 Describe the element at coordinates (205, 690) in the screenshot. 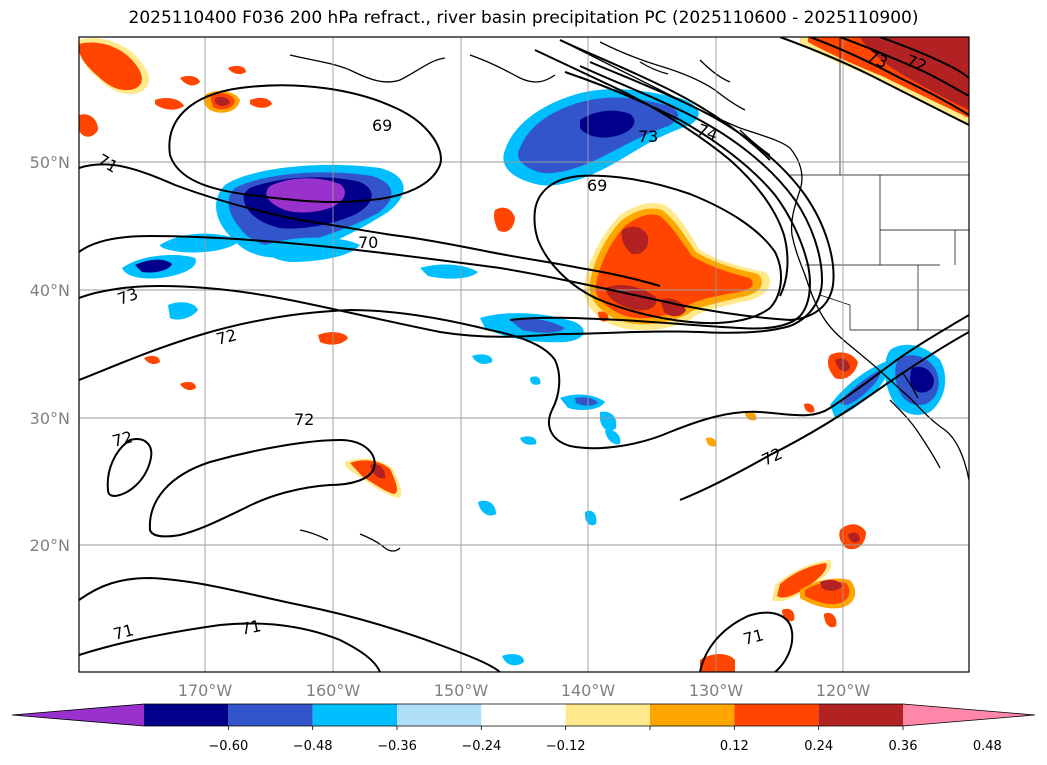

I see `lon-label: 170°W` at that location.